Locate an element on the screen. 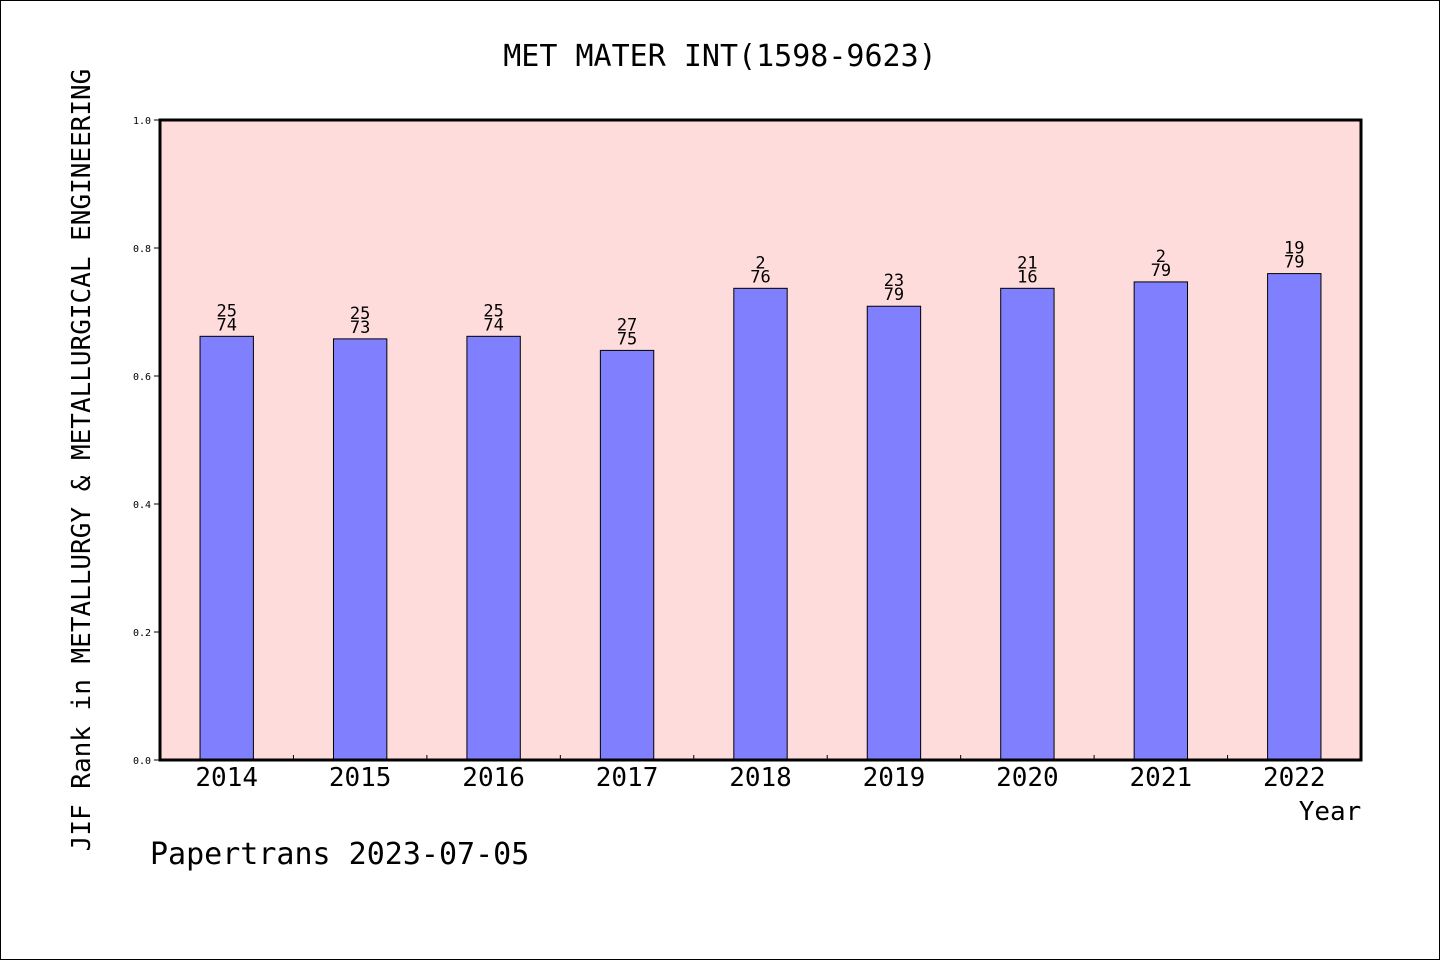  bar-label-bottom-2015: 73 is located at coordinates (360, 328).